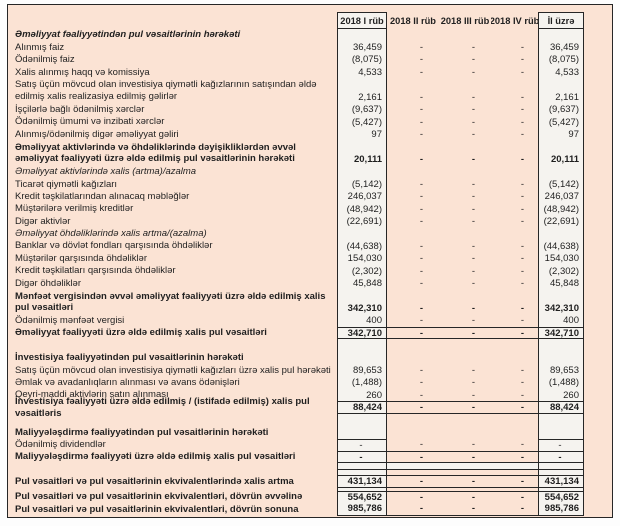 This screenshot has height=526, width=620. Describe the element at coordinates (362, 153) in the screenshot. I see `cell-2018-q1: 20,111` at that location.